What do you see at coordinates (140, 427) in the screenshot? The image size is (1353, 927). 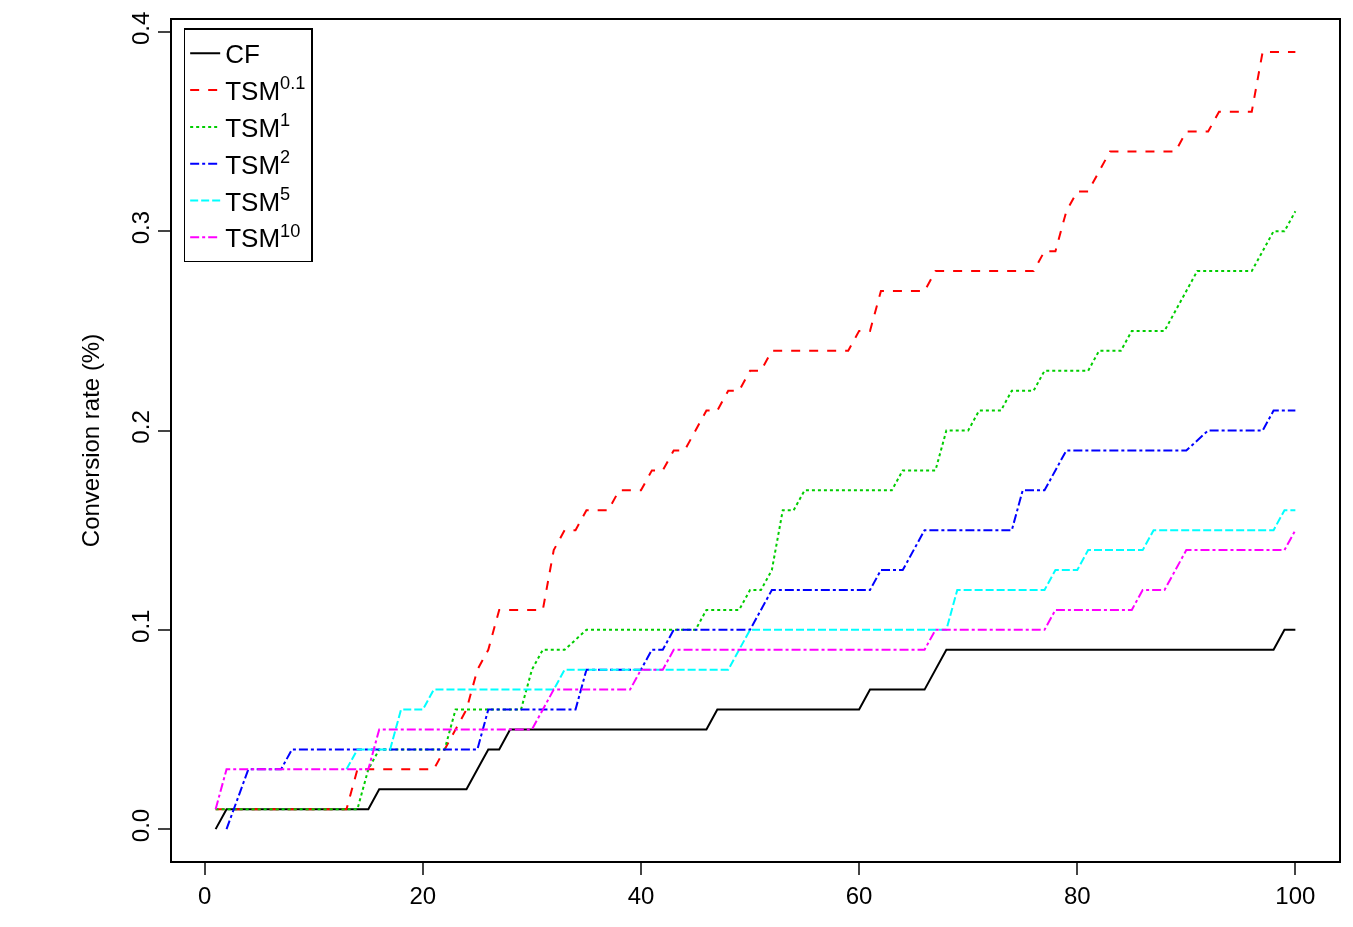 I see `y-tick-label: 0.2` at bounding box center [140, 427].